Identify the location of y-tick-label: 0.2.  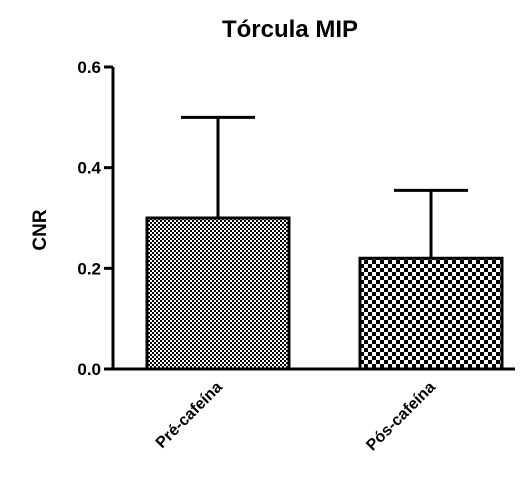
(89, 268).